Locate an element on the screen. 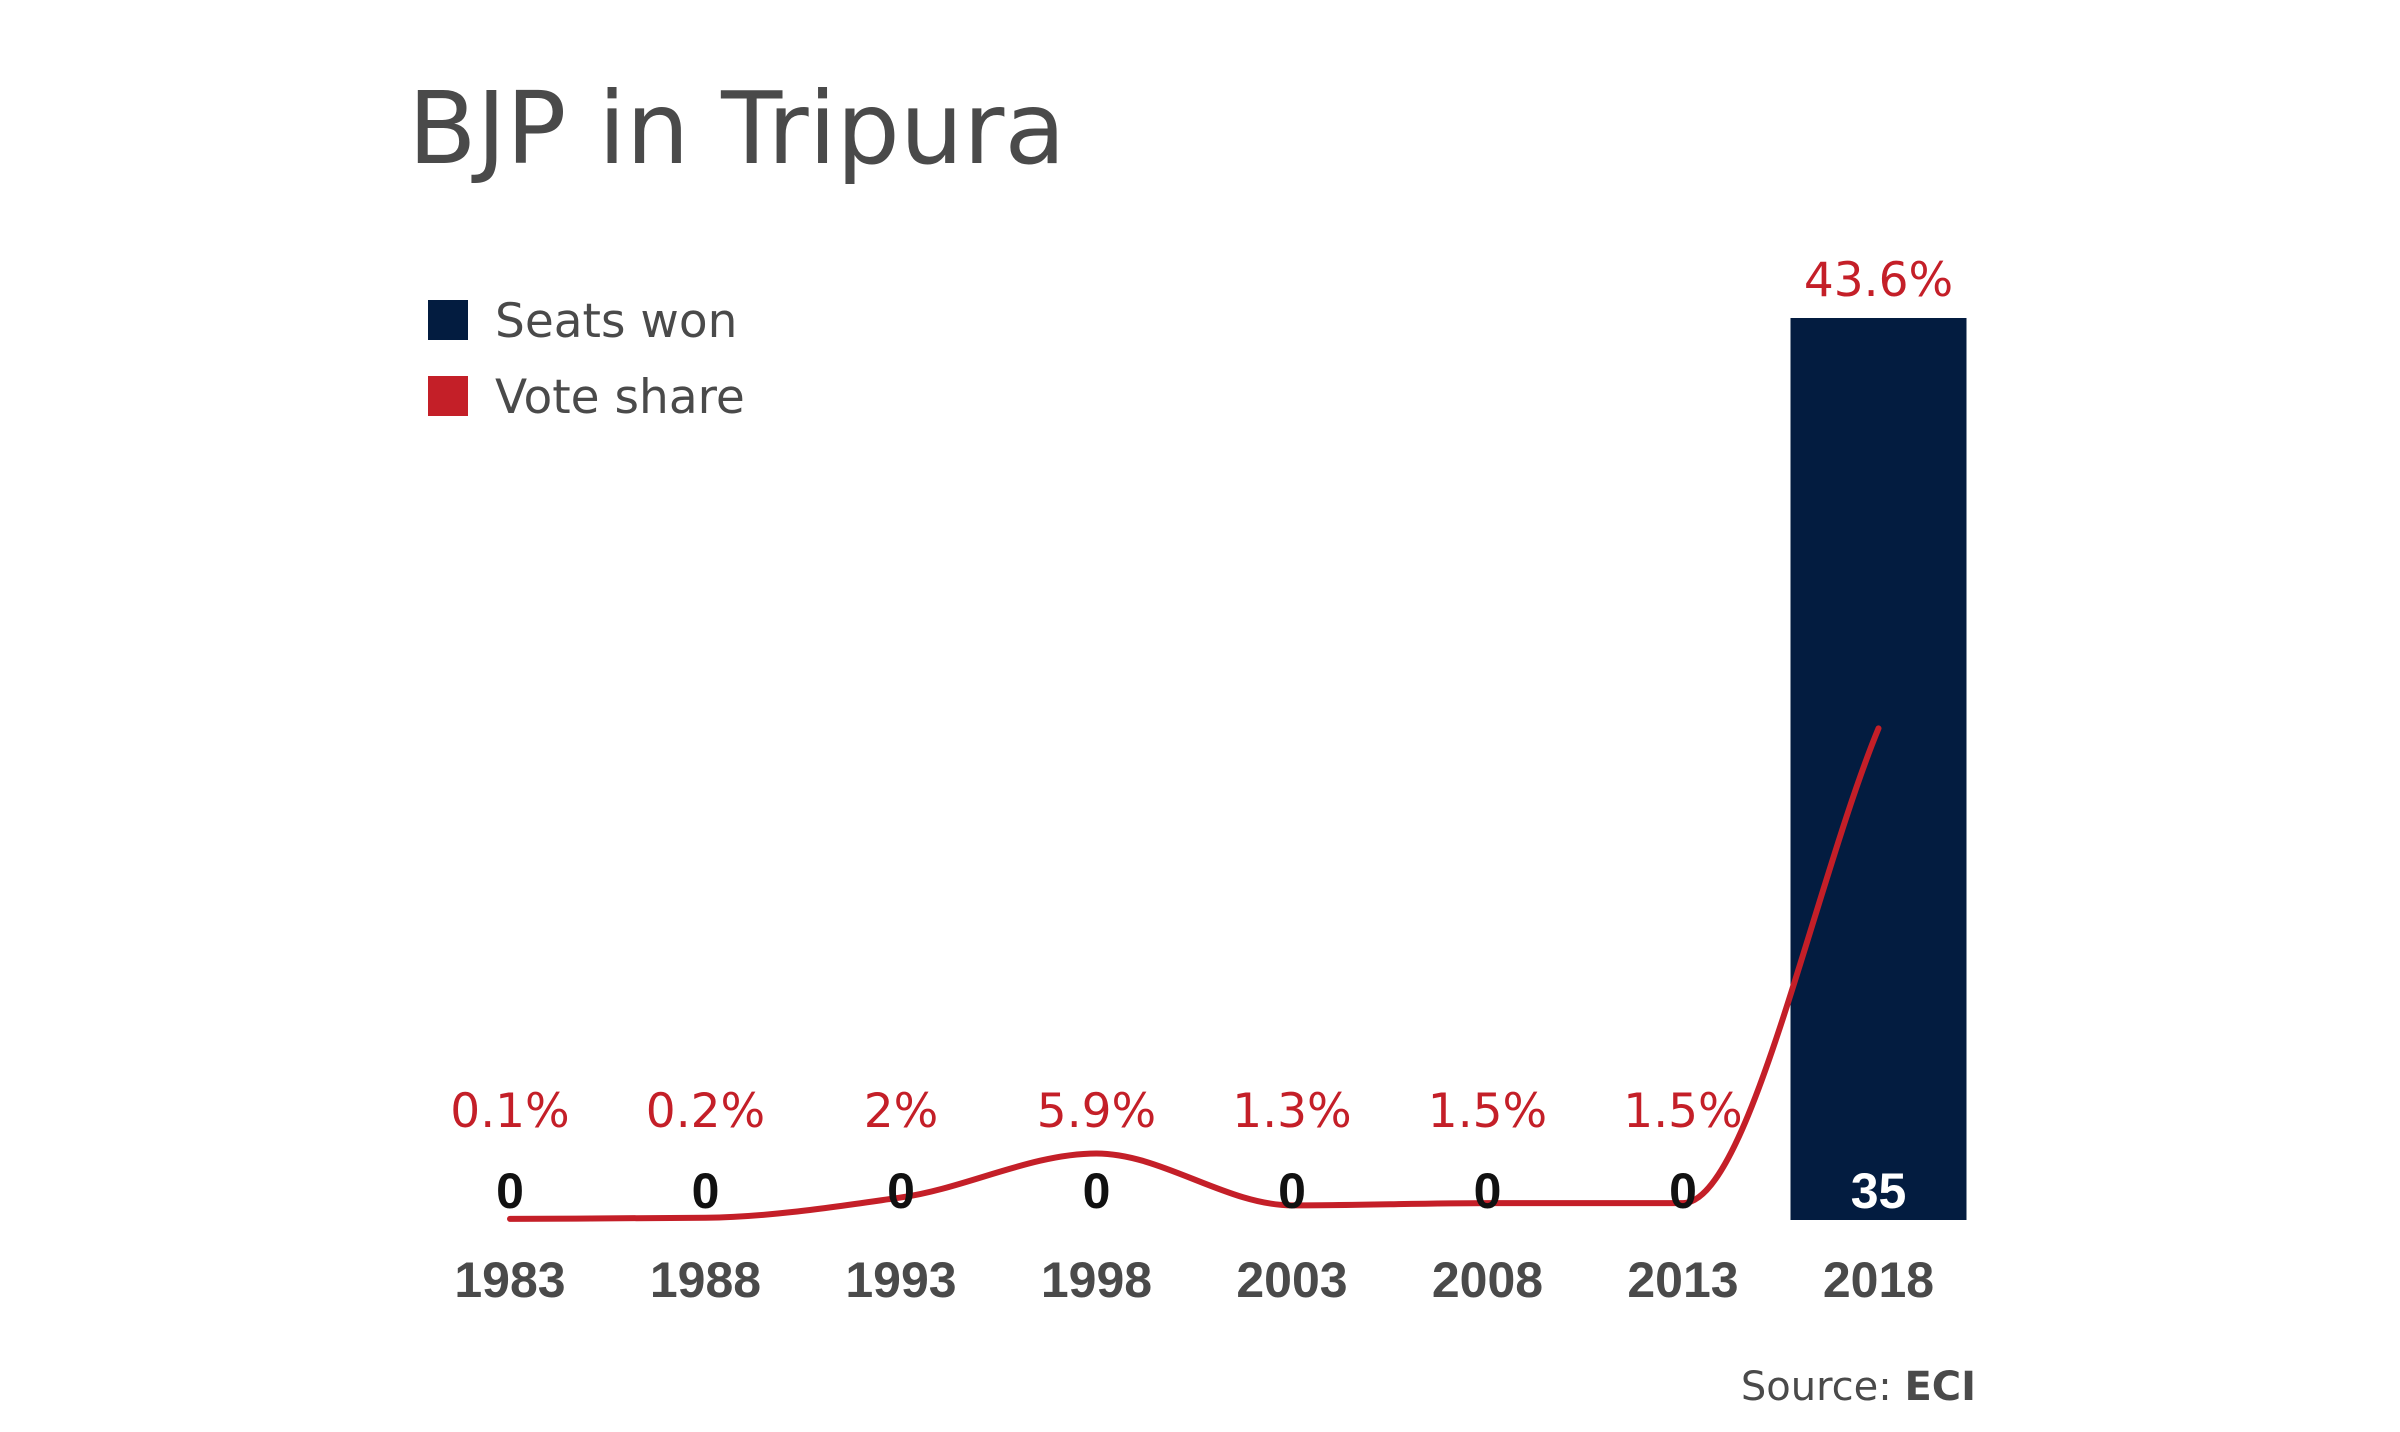  legend-swatch-vote-share is located at coordinates (448, 396).